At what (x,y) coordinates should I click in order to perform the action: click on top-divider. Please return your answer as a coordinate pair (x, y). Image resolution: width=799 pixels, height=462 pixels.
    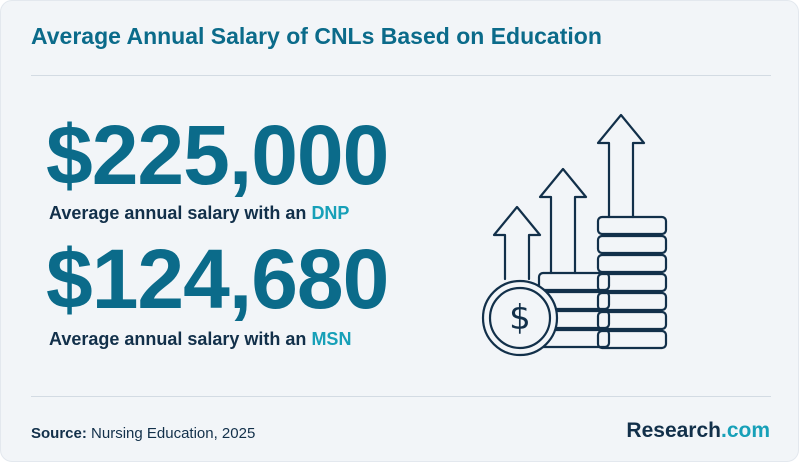
    Looking at the image, I should click on (401, 75).